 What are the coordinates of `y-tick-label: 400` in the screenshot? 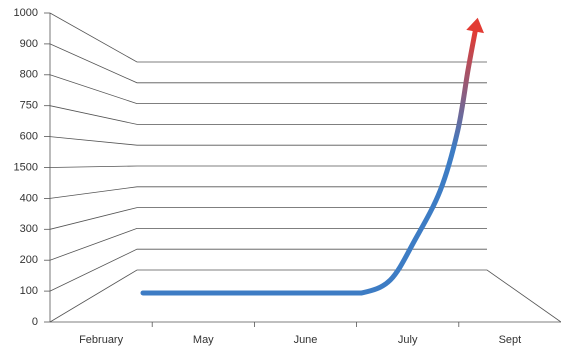 It's located at (29, 198).